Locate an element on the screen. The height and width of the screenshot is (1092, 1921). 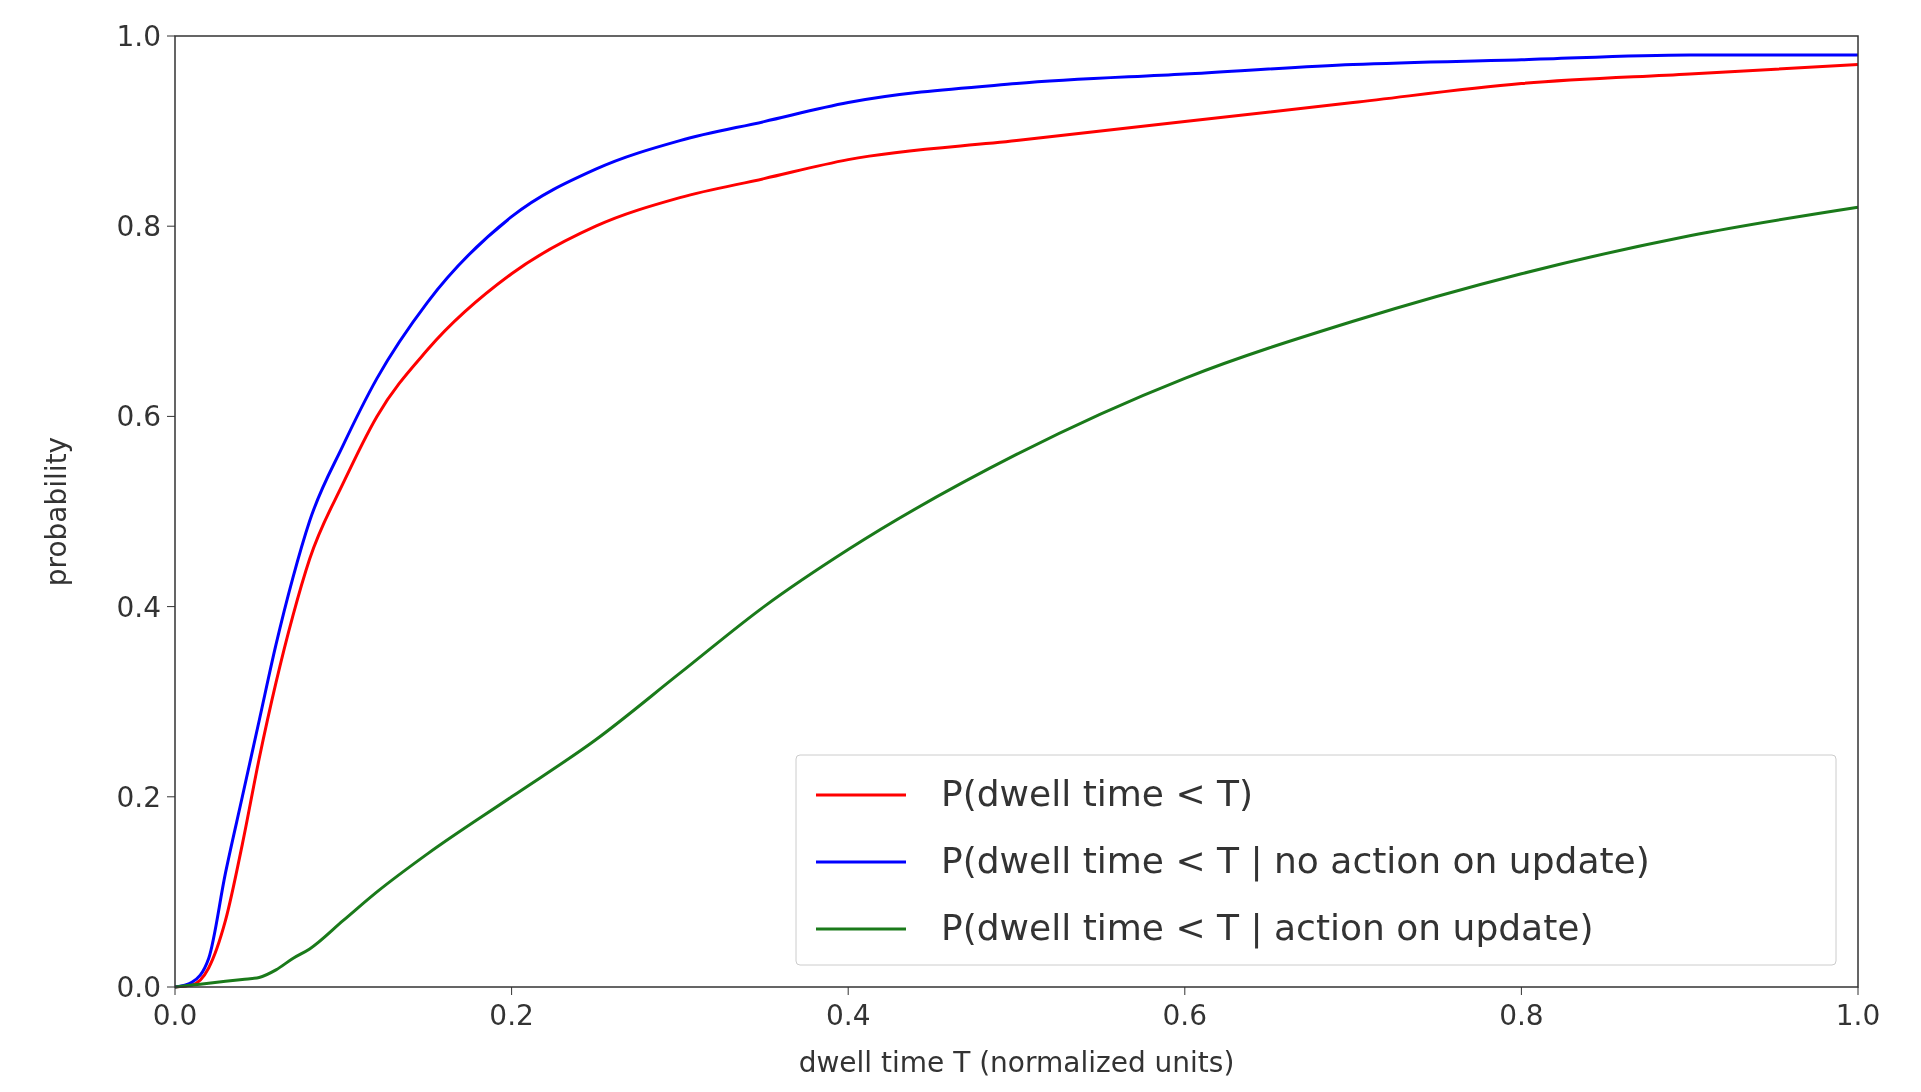
y-tick-label: 0.6 is located at coordinates (138, 417).